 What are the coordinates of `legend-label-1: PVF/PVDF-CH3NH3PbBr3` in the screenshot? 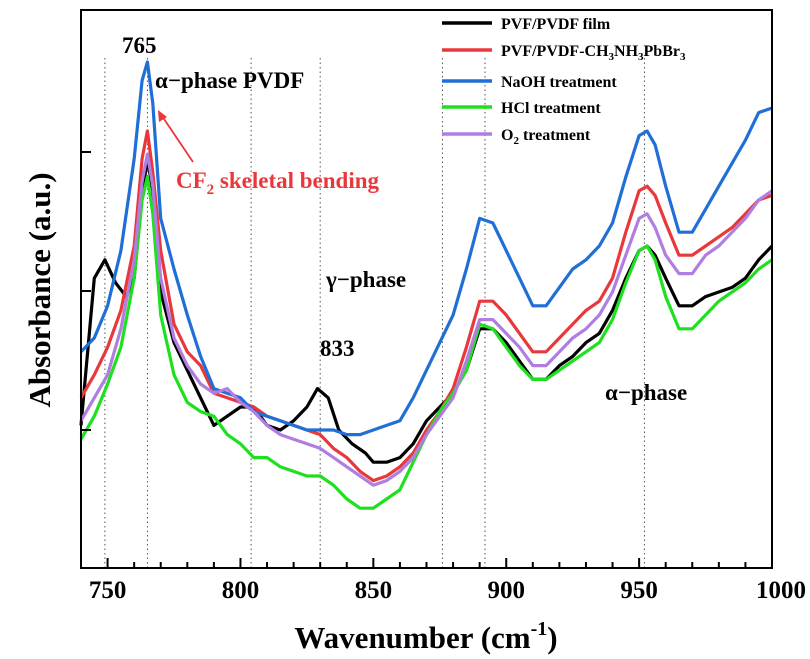 It's located at (593, 53).